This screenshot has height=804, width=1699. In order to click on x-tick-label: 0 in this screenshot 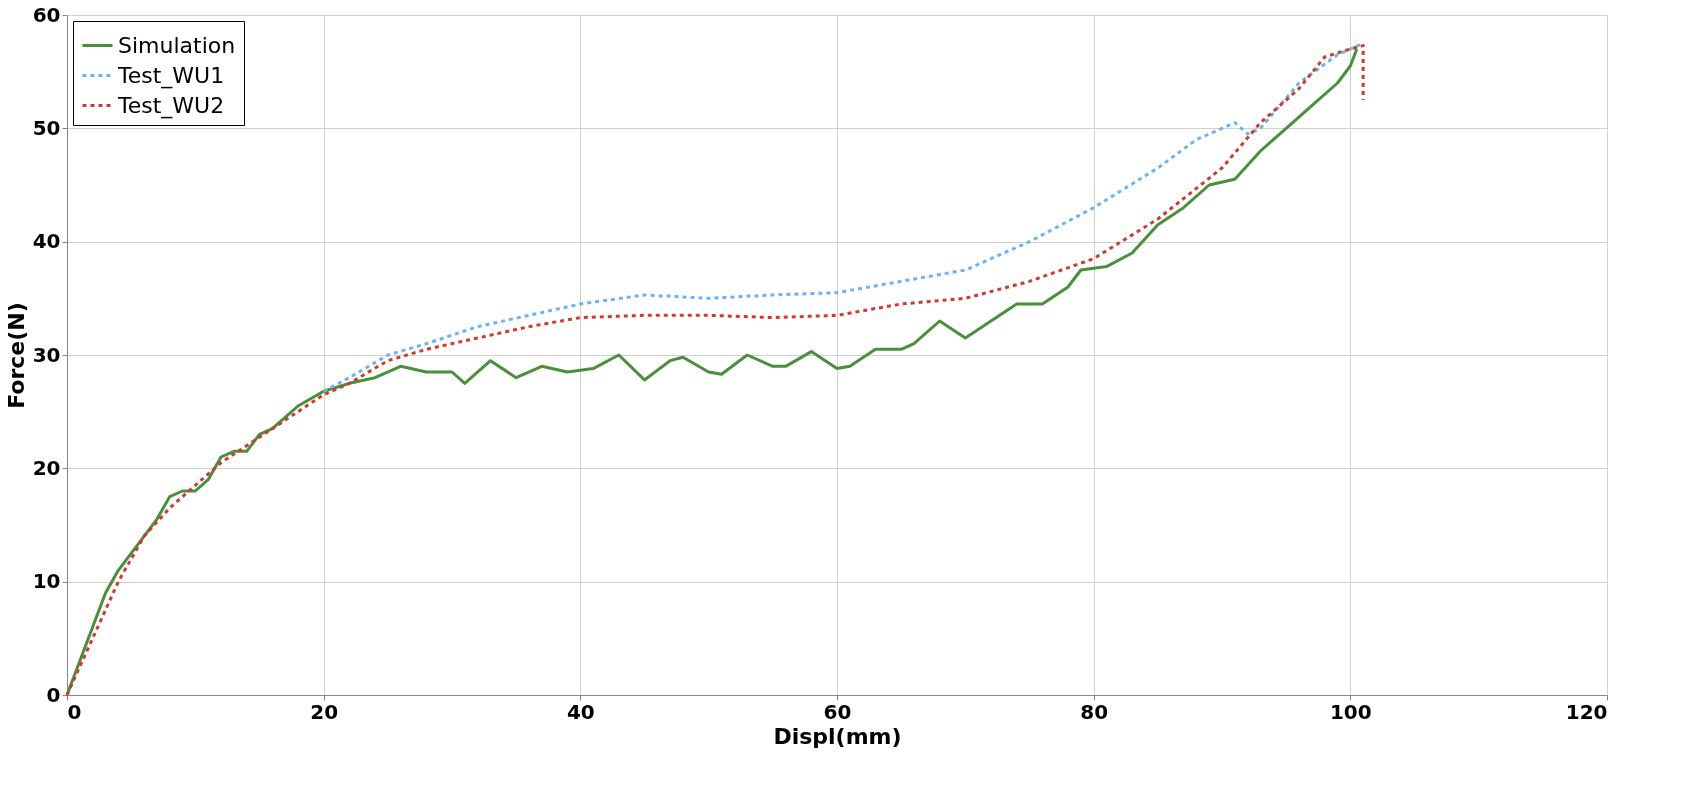, I will do `click(74, 711)`.